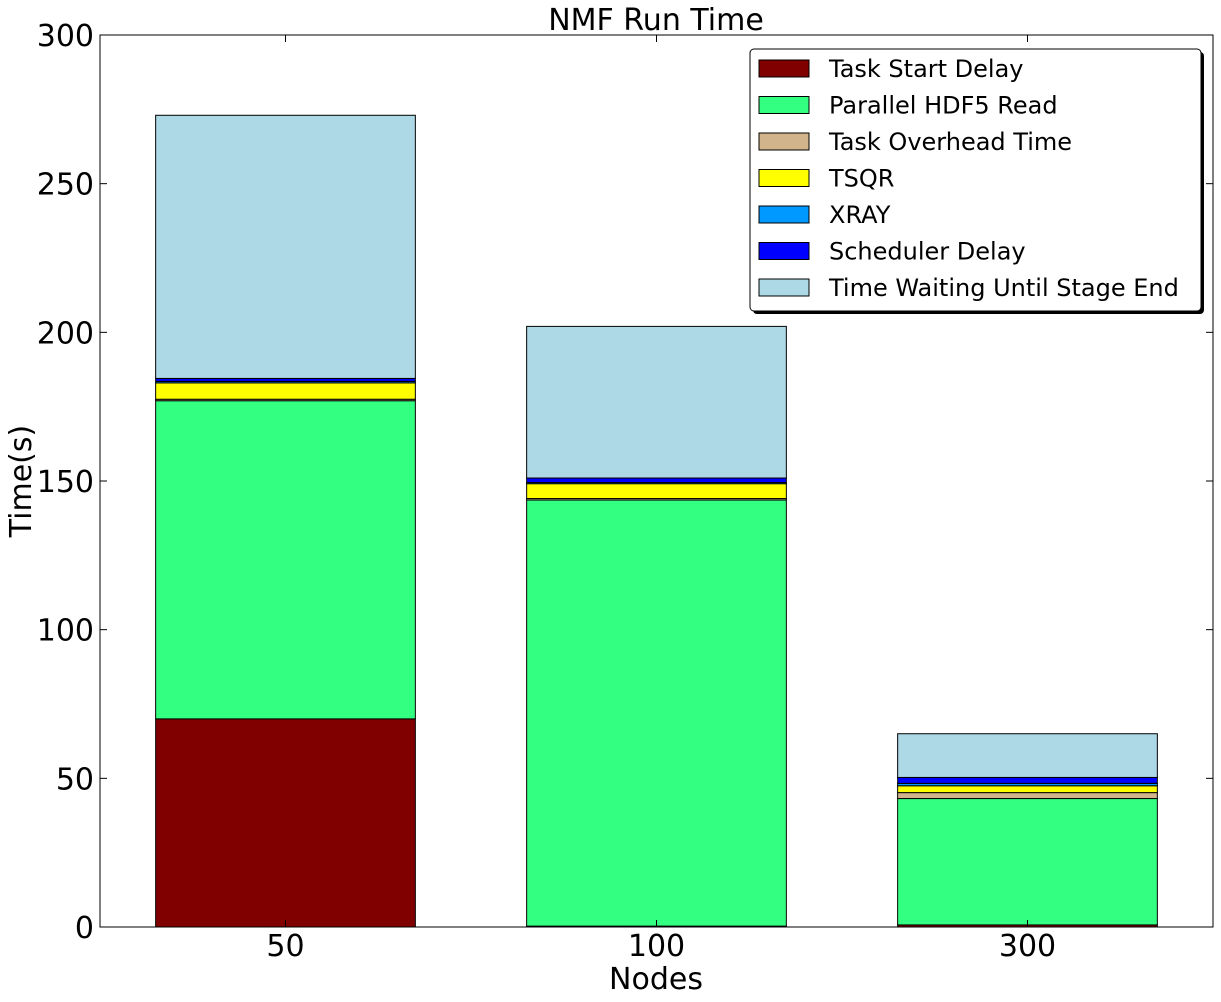 The image size is (1221, 1002). Describe the element at coordinates (65, 36) in the screenshot. I see `y-tick-label: 300` at that location.